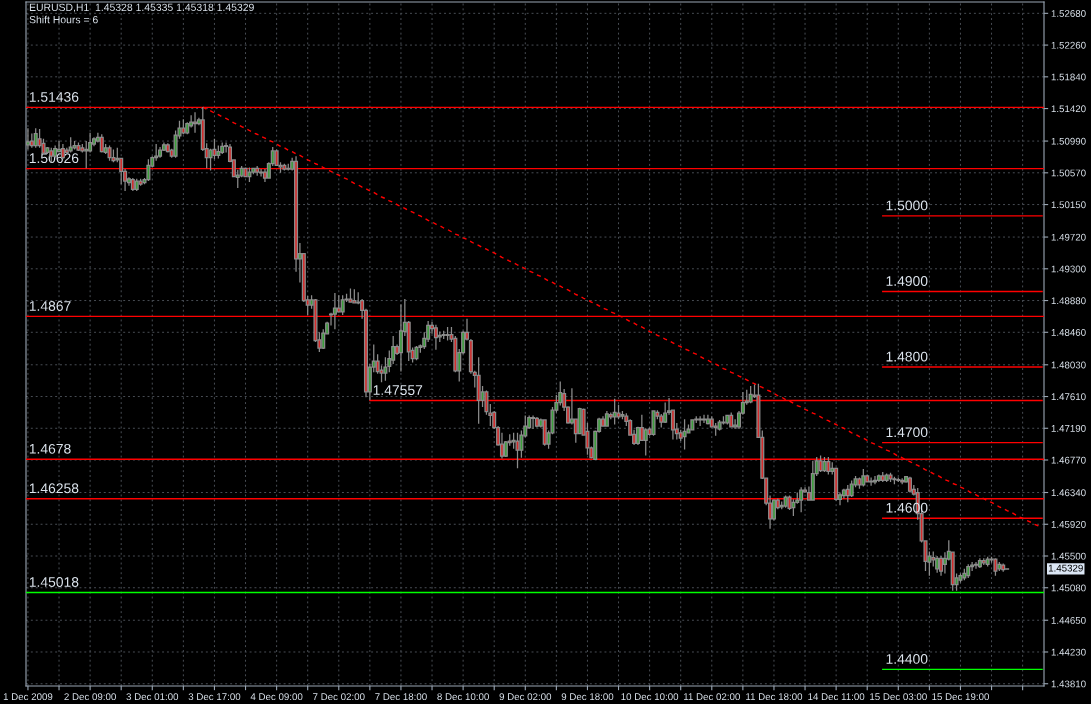 The height and width of the screenshot is (704, 1091). What do you see at coordinates (28, 697) in the screenshot?
I see `x-tick-label: 1 Dec 2009` at bounding box center [28, 697].